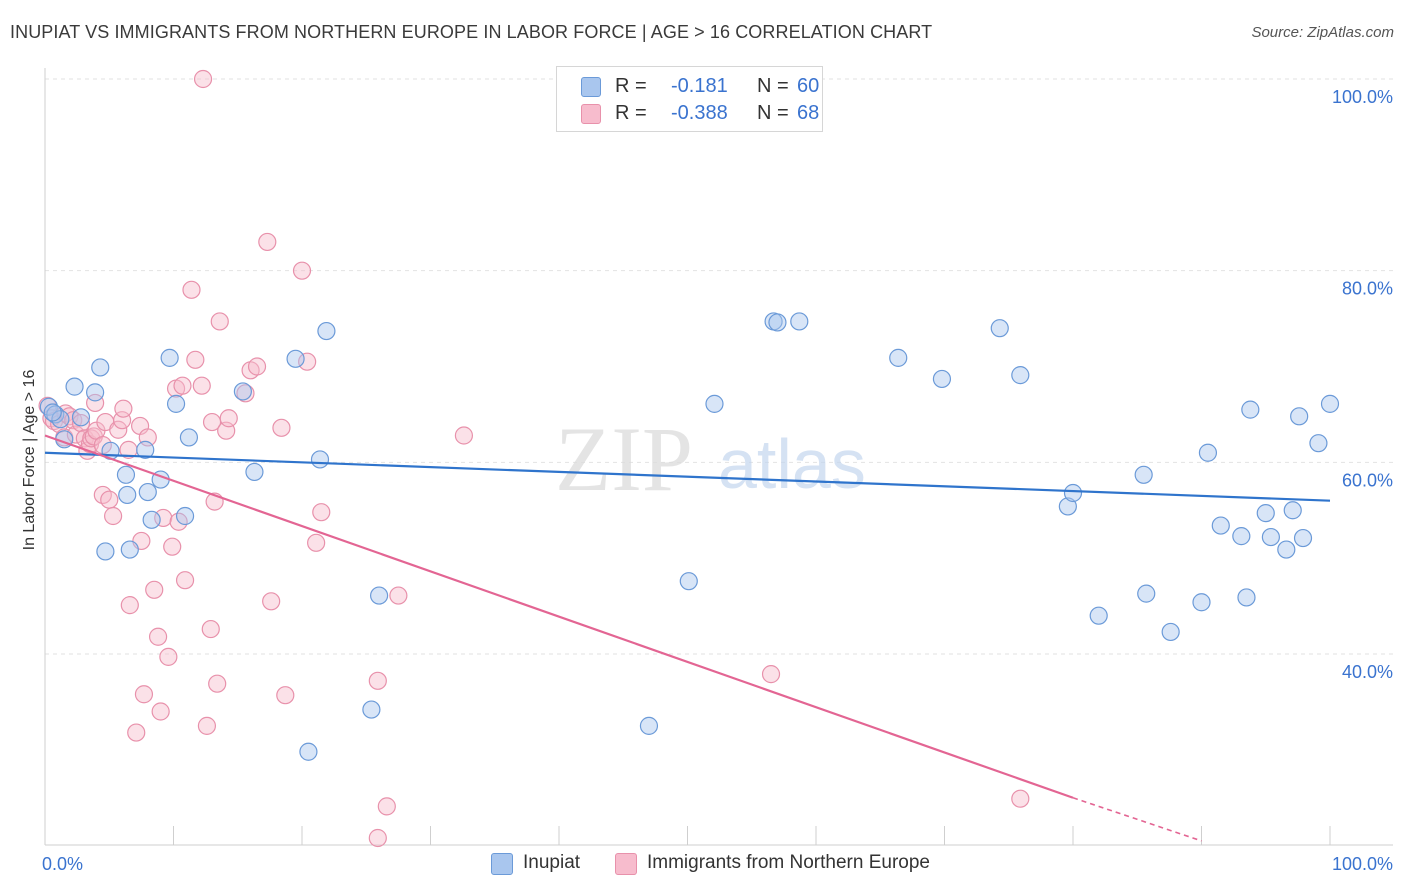 This screenshot has height=892, width=1406. What do you see at coordinates (699, 113) in the screenshot?
I see `legend-r-value-immigrants: -0.388` at bounding box center [699, 113].